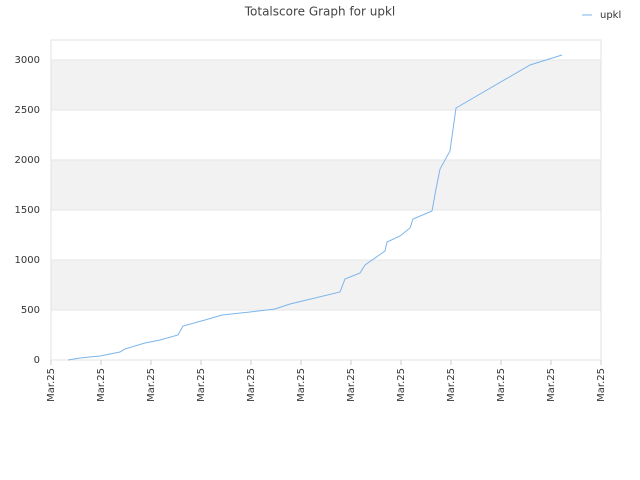 This screenshot has width=640, height=480. What do you see at coordinates (27, 210) in the screenshot?
I see `y-tick-label: 1500` at bounding box center [27, 210].